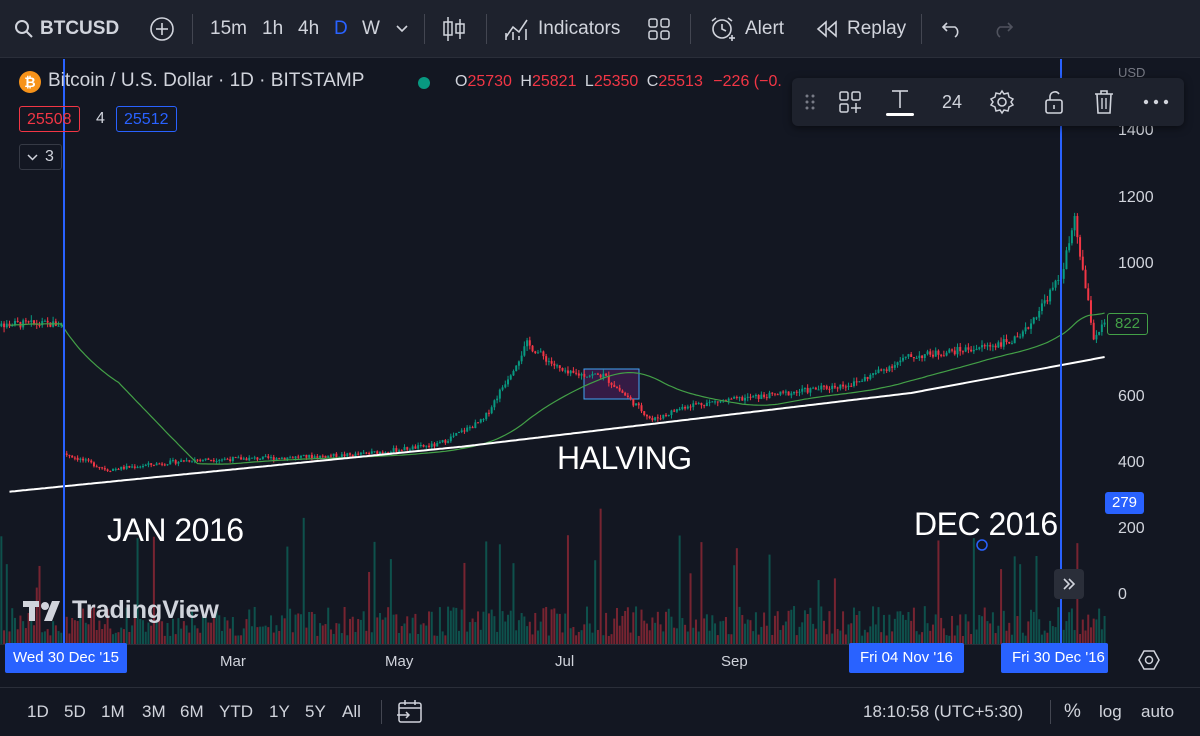 This screenshot has width=1200, height=736. What do you see at coordinates (146, 119) in the screenshot?
I see `buy-price-box: 25512` at bounding box center [146, 119].